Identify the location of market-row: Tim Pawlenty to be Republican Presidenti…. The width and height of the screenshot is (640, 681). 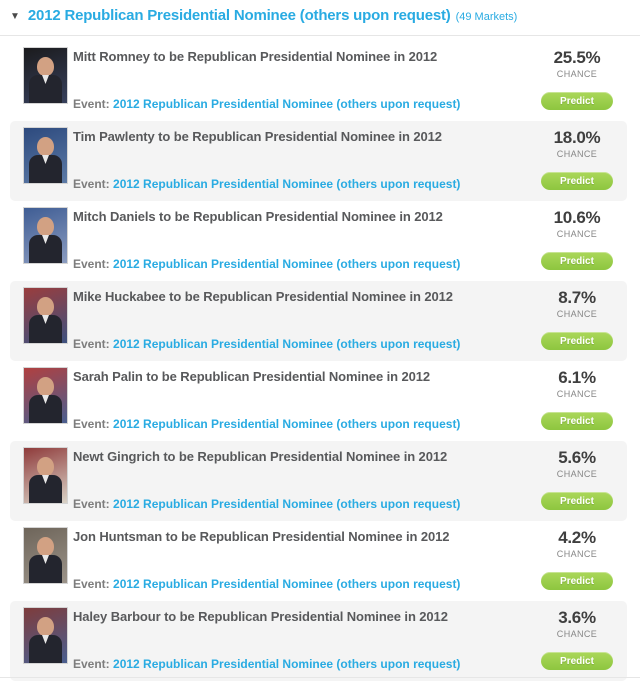
(318, 161).